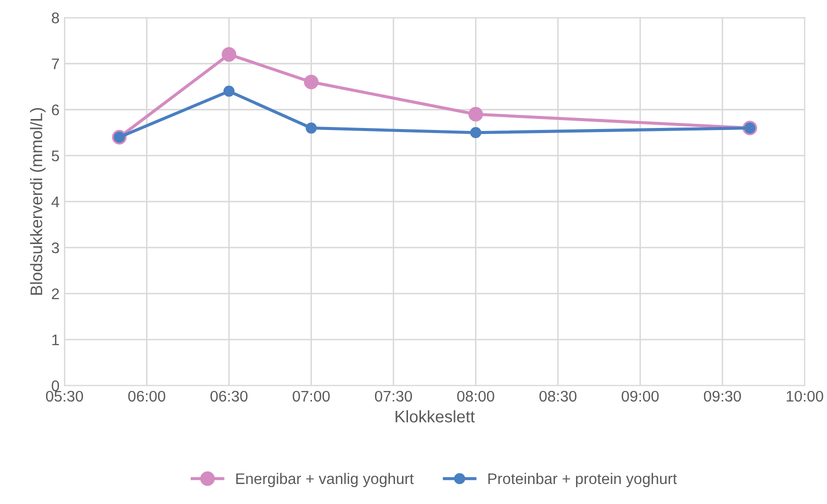 The width and height of the screenshot is (827, 504). I want to click on y-tick-label: 4, so click(56, 202).